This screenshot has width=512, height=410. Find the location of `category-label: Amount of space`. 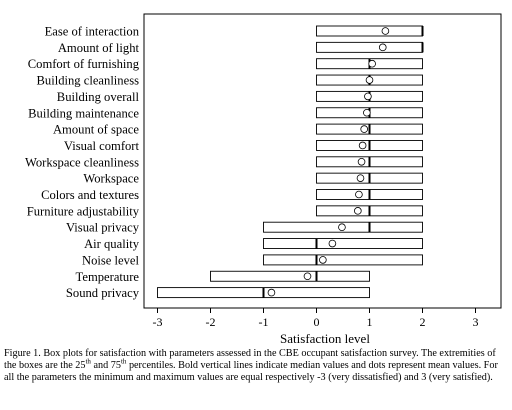

category-label: Amount of space is located at coordinates (96, 130).